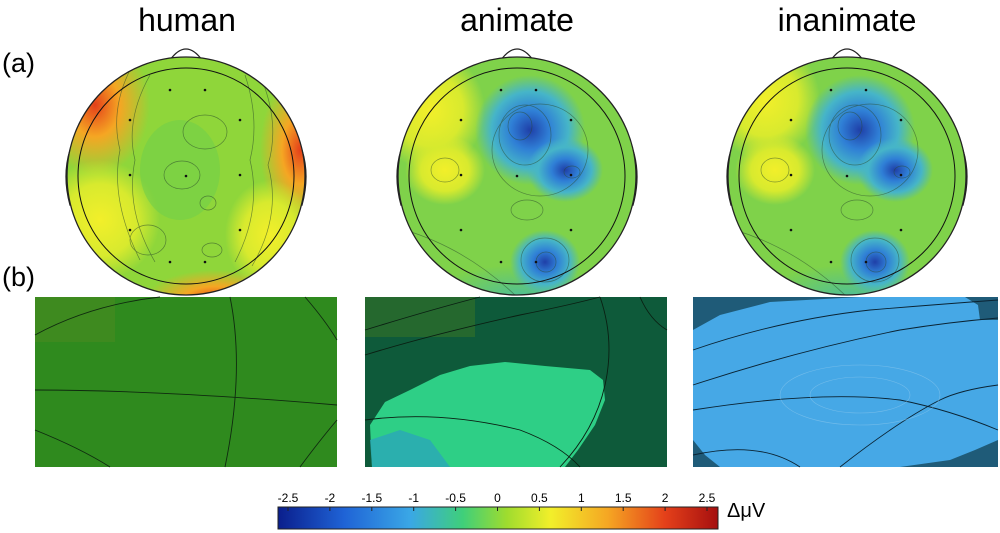 Image resolution: width=1000 pixels, height=533 pixels. Describe the element at coordinates (330, 498) in the screenshot. I see `colorbar-tick-label: -2` at that location.